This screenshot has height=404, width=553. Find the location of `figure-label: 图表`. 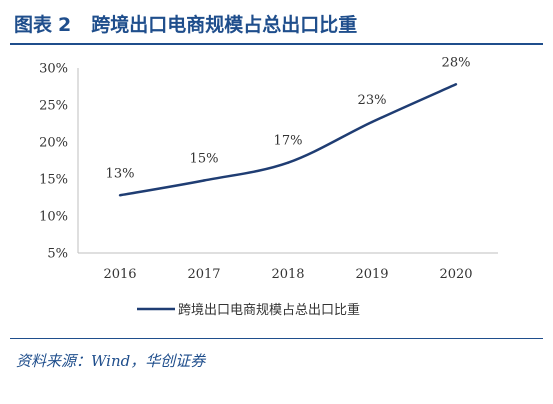

figure-label: 图表 is located at coordinates (33, 25).